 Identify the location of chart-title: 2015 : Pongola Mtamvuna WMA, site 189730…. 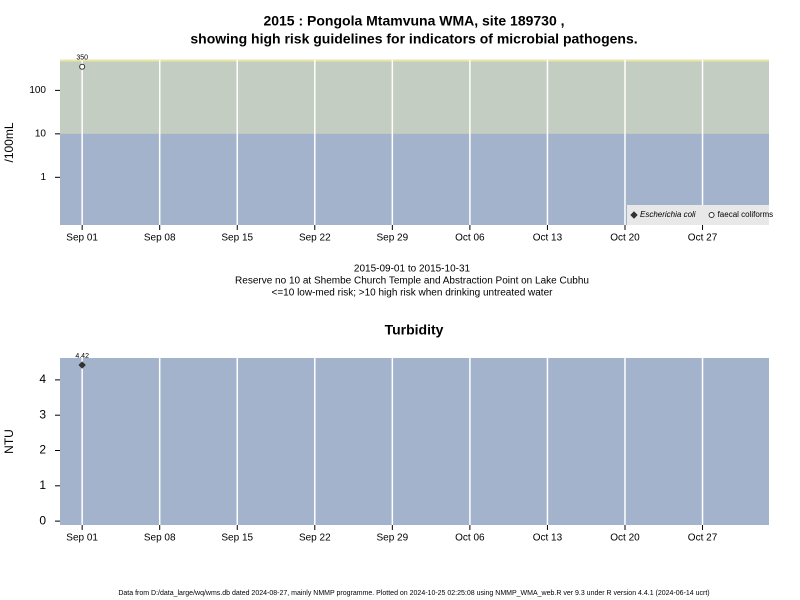
(413, 21).